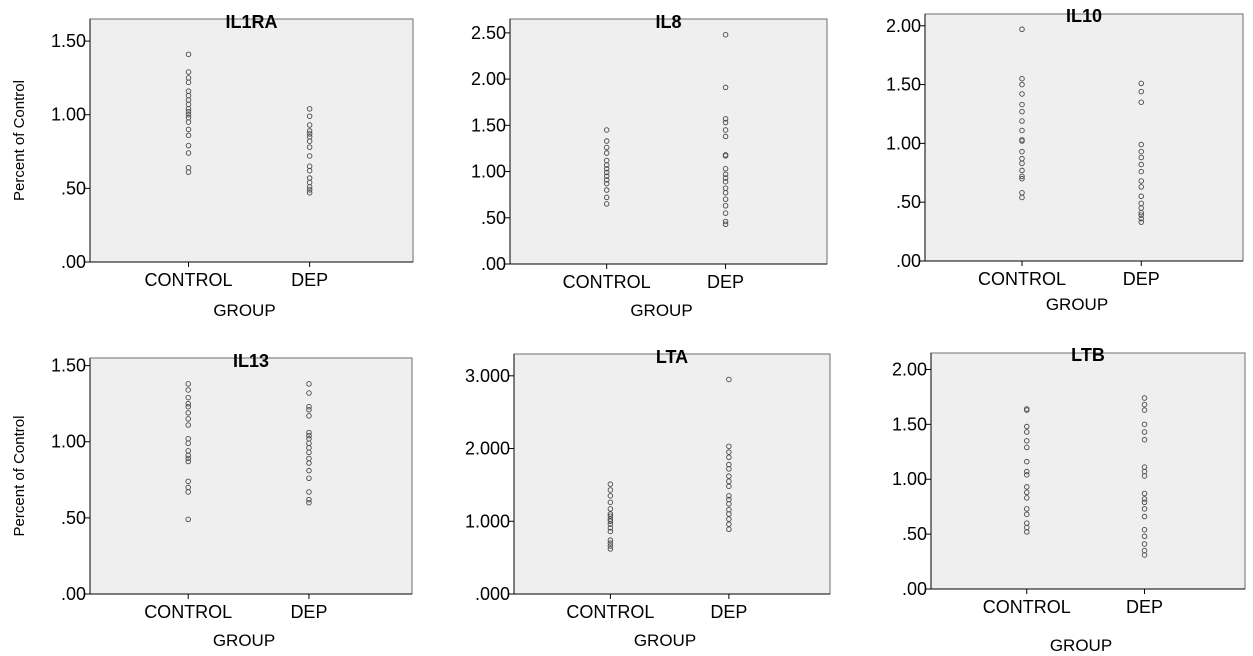 The width and height of the screenshot is (1253, 656). Describe the element at coordinates (1065, 160) in the screenshot. I see `chart-panel-il10: IL10 .00 .50 1.00 1.50 2.00 CONTROL DEP GROUP` at that location.